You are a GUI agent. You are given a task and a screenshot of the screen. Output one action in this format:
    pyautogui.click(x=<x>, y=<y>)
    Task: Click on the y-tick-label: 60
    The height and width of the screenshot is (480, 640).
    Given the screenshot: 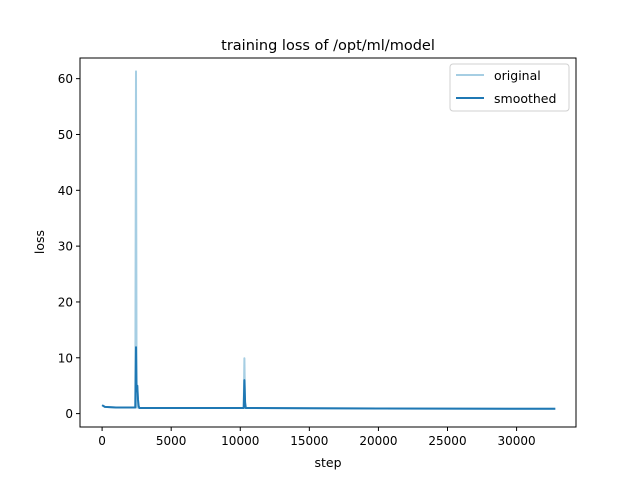 What is the action you would take?
    pyautogui.click(x=65, y=79)
    